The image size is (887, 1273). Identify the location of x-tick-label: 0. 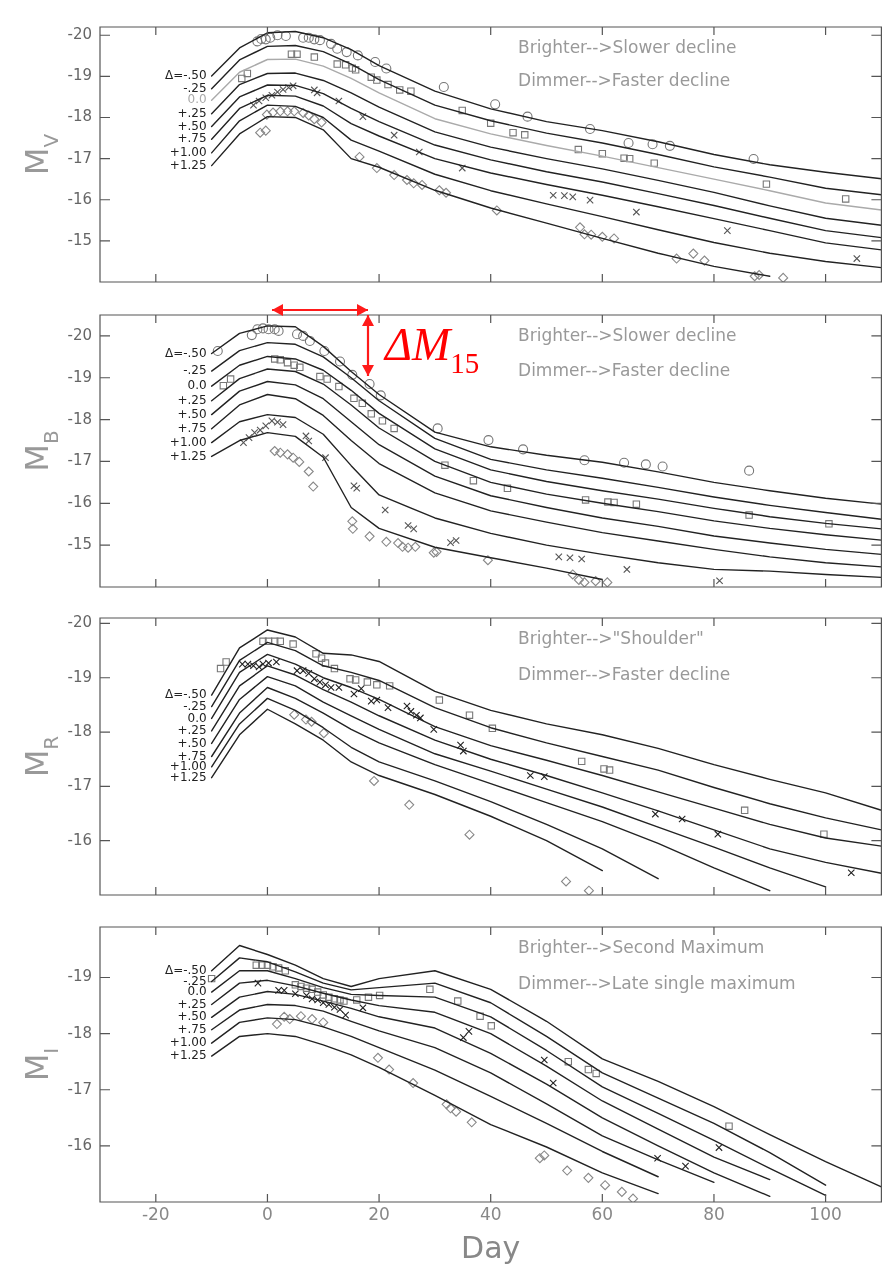
(267, 1213).